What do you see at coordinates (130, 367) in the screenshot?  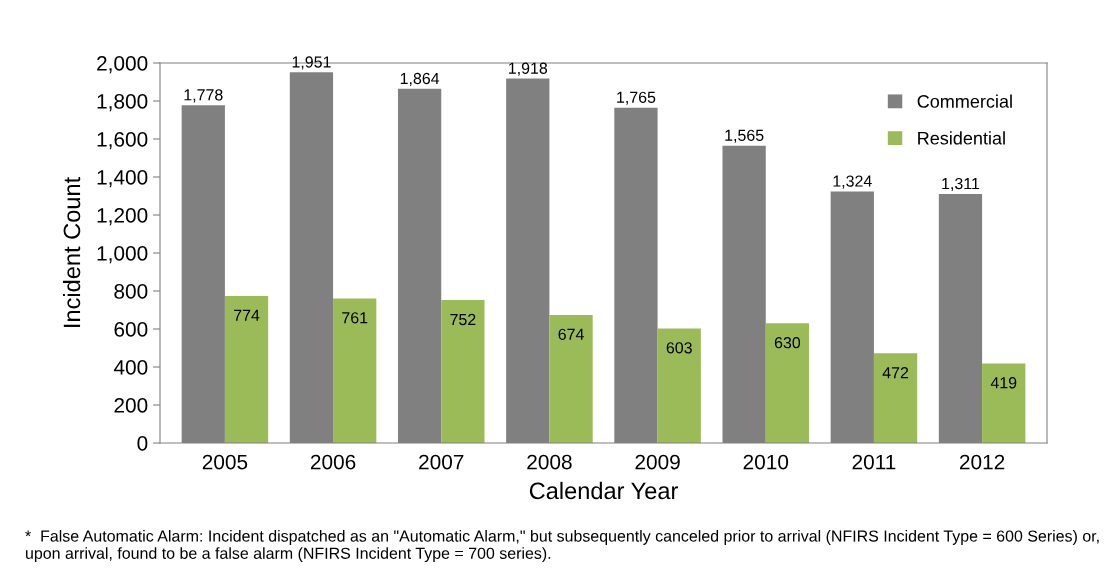 I see `y-tick-label: 400` at bounding box center [130, 367].